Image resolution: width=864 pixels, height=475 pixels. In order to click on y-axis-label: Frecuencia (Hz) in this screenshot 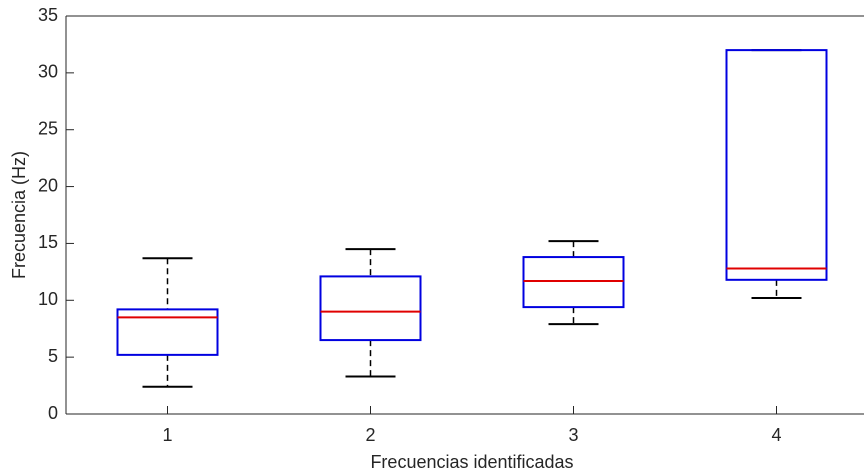, I will do `click(19, 215)`.